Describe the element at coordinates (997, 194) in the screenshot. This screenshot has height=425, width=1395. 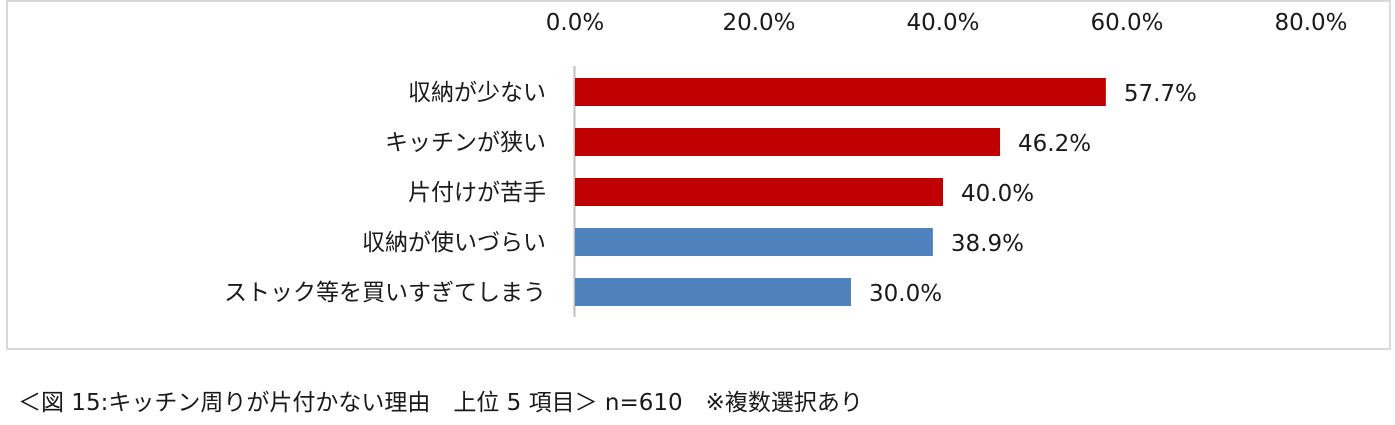
I see `data-label: 40.0%` at that location.